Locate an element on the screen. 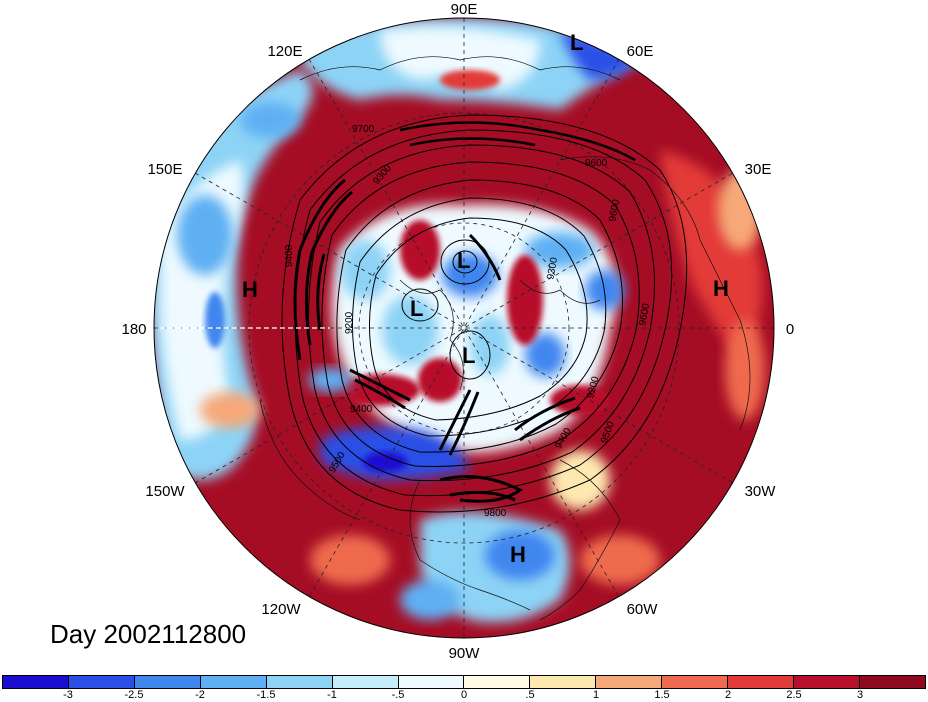 The image size is (928, 702). colorbar-tick-label: 1 is located at coordinates (596, 695).